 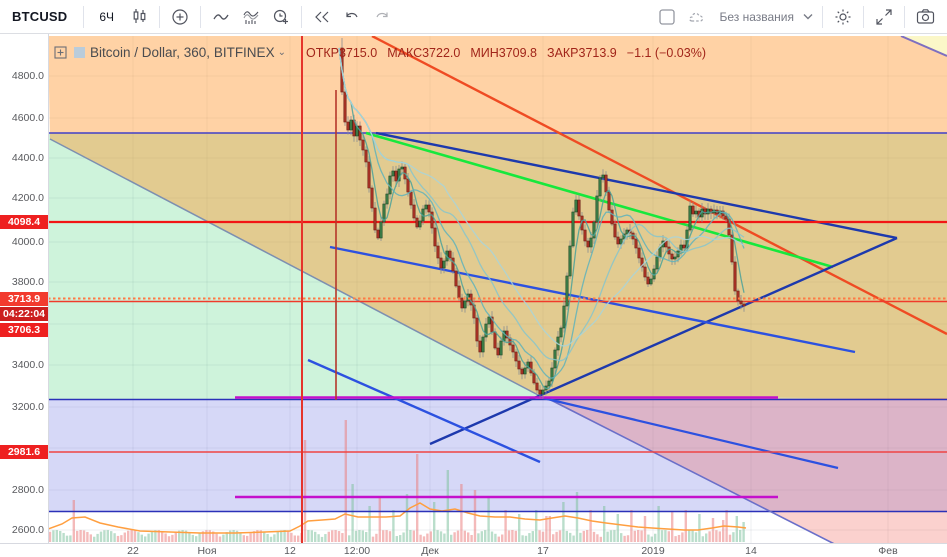 What do you see at coordinates (322, 17) in the screenshot?
I see `replay-icon` at bounding box center [322, 17].